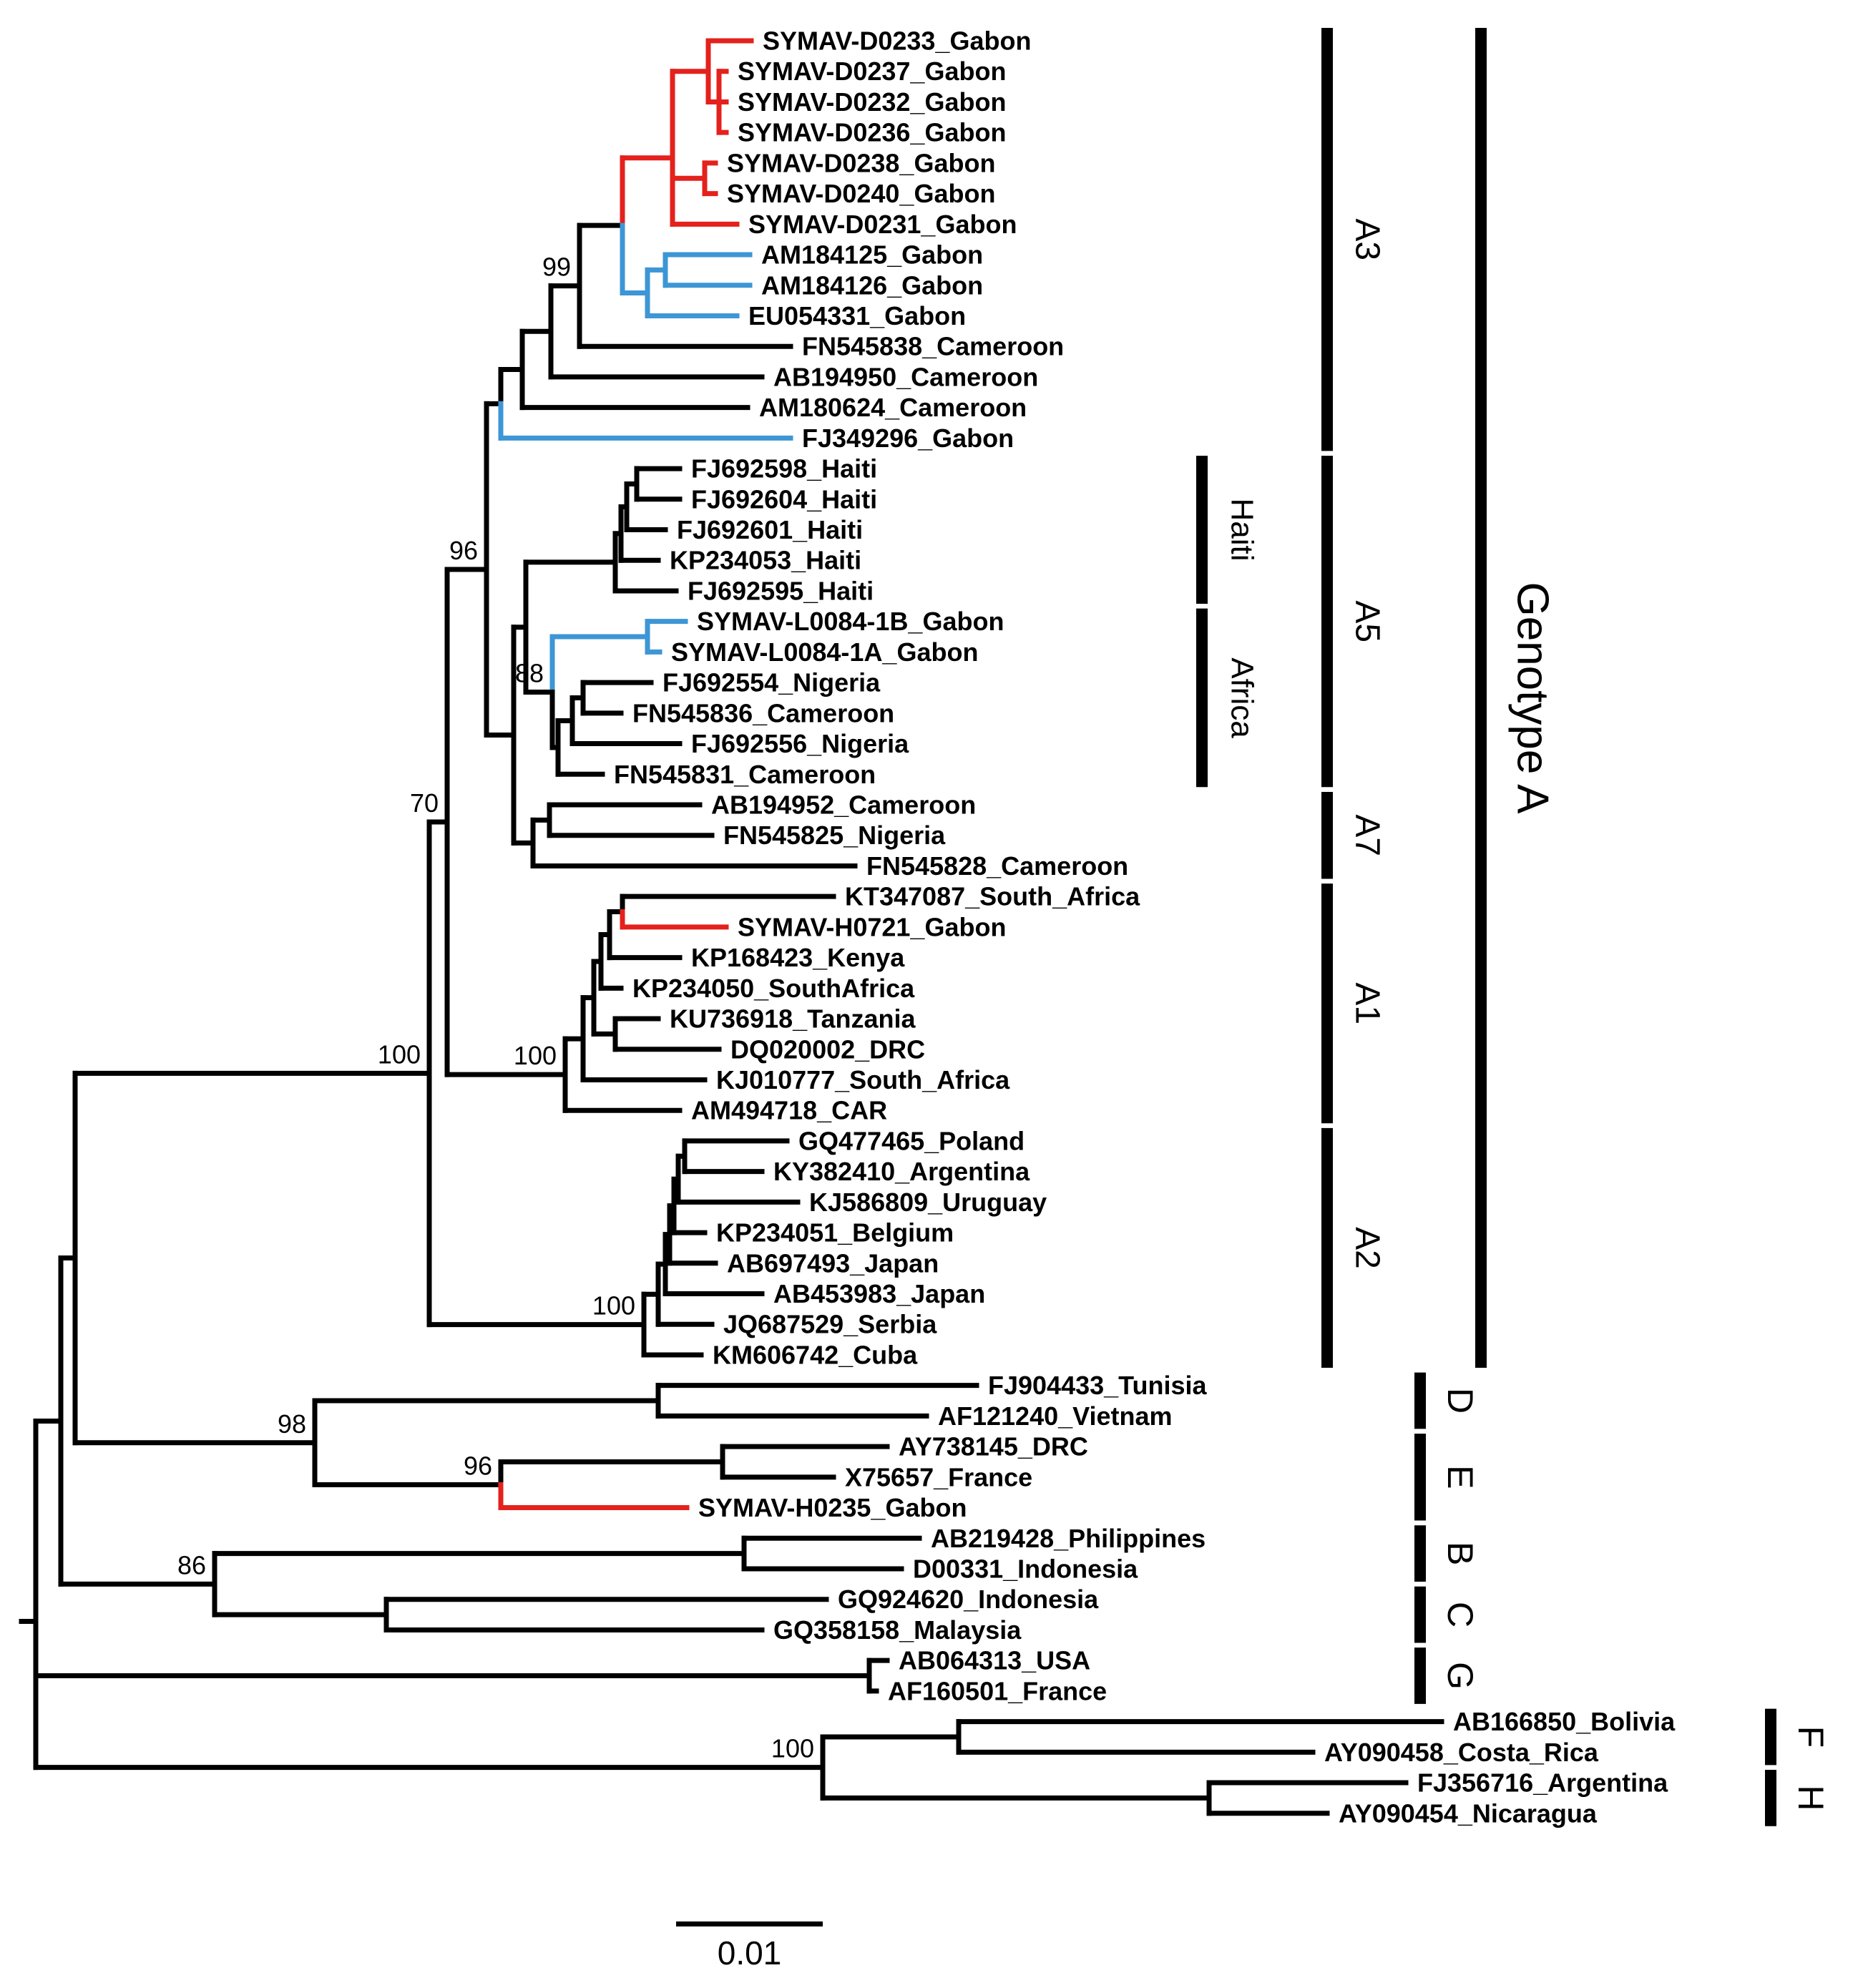  Describe the element at coordinates (824, 652) in the screenshot. I see `taxon-label: SYMAV-L0084-1A_Gabon` at that location.